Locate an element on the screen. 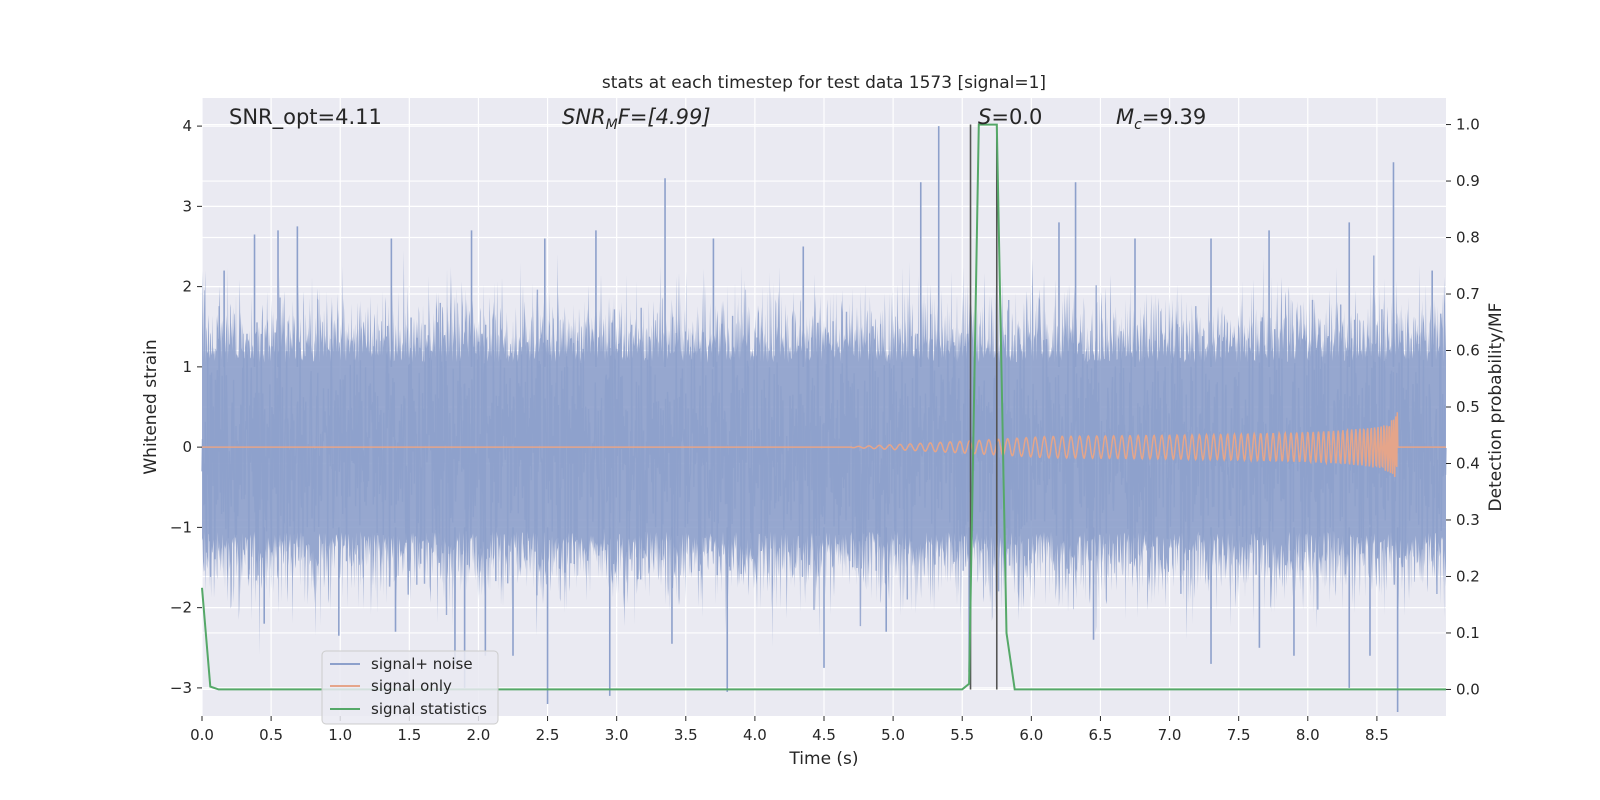 Image resolution: width=1600 pixels, height=800 pixels. y-right-tick-label: 0.7 is located at coordinates (1468, 294).